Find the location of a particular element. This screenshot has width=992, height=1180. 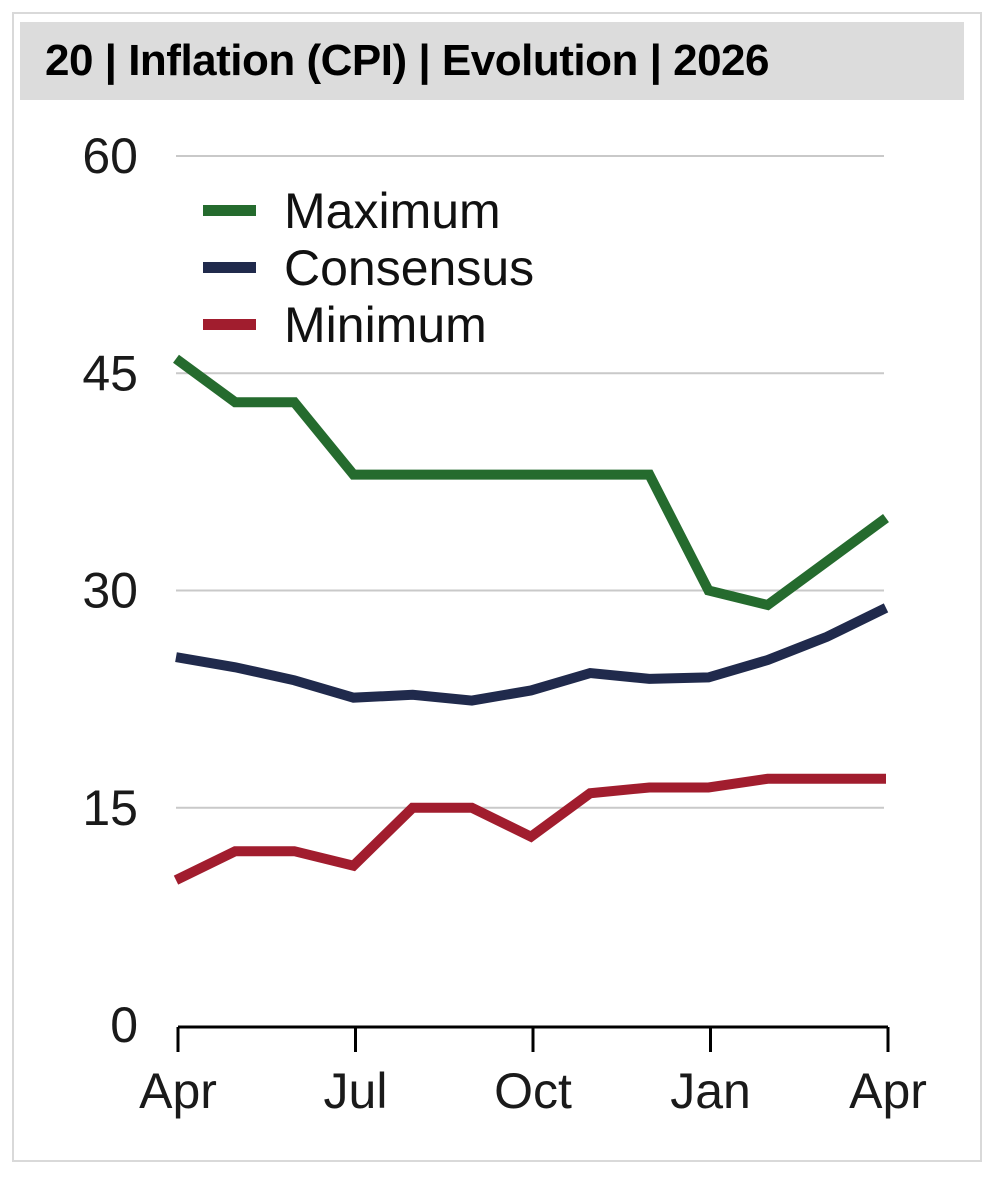

y-axis-label: 45 is located at coordinates (110, 373).